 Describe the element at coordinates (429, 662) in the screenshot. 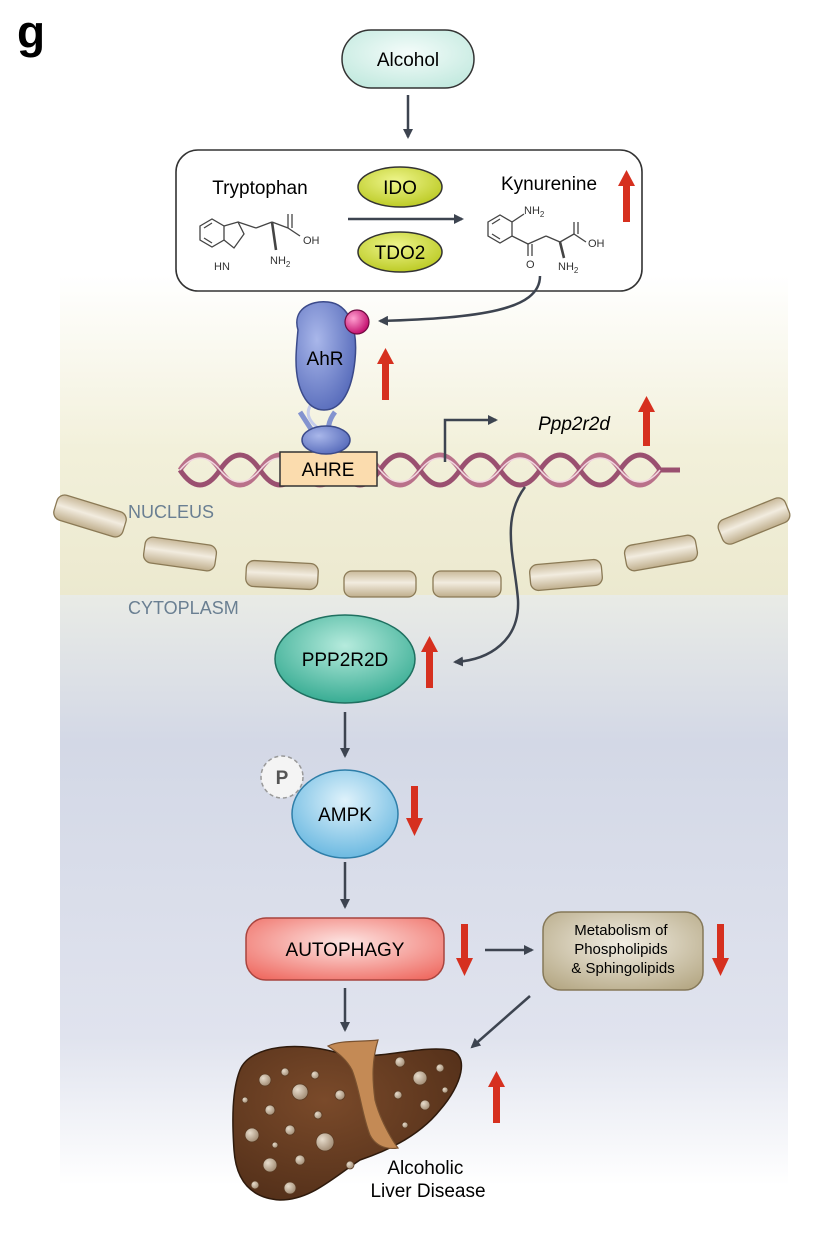

I see `ppp2r2d-up-arrow` at that location.